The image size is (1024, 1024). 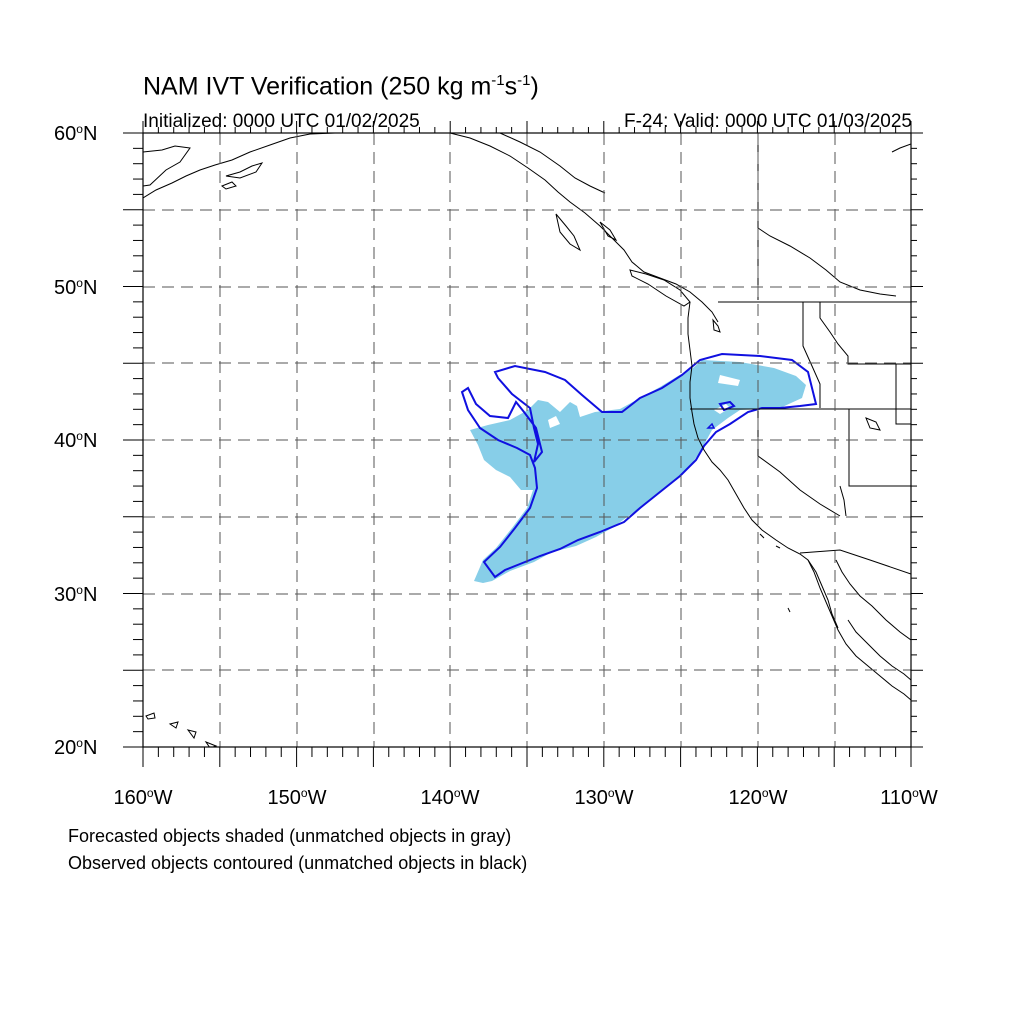 What do you see at coordinates (76, 133) in the screenshot?
I see `lat-label-60n: 60oN` at bounding box center [76, 133].